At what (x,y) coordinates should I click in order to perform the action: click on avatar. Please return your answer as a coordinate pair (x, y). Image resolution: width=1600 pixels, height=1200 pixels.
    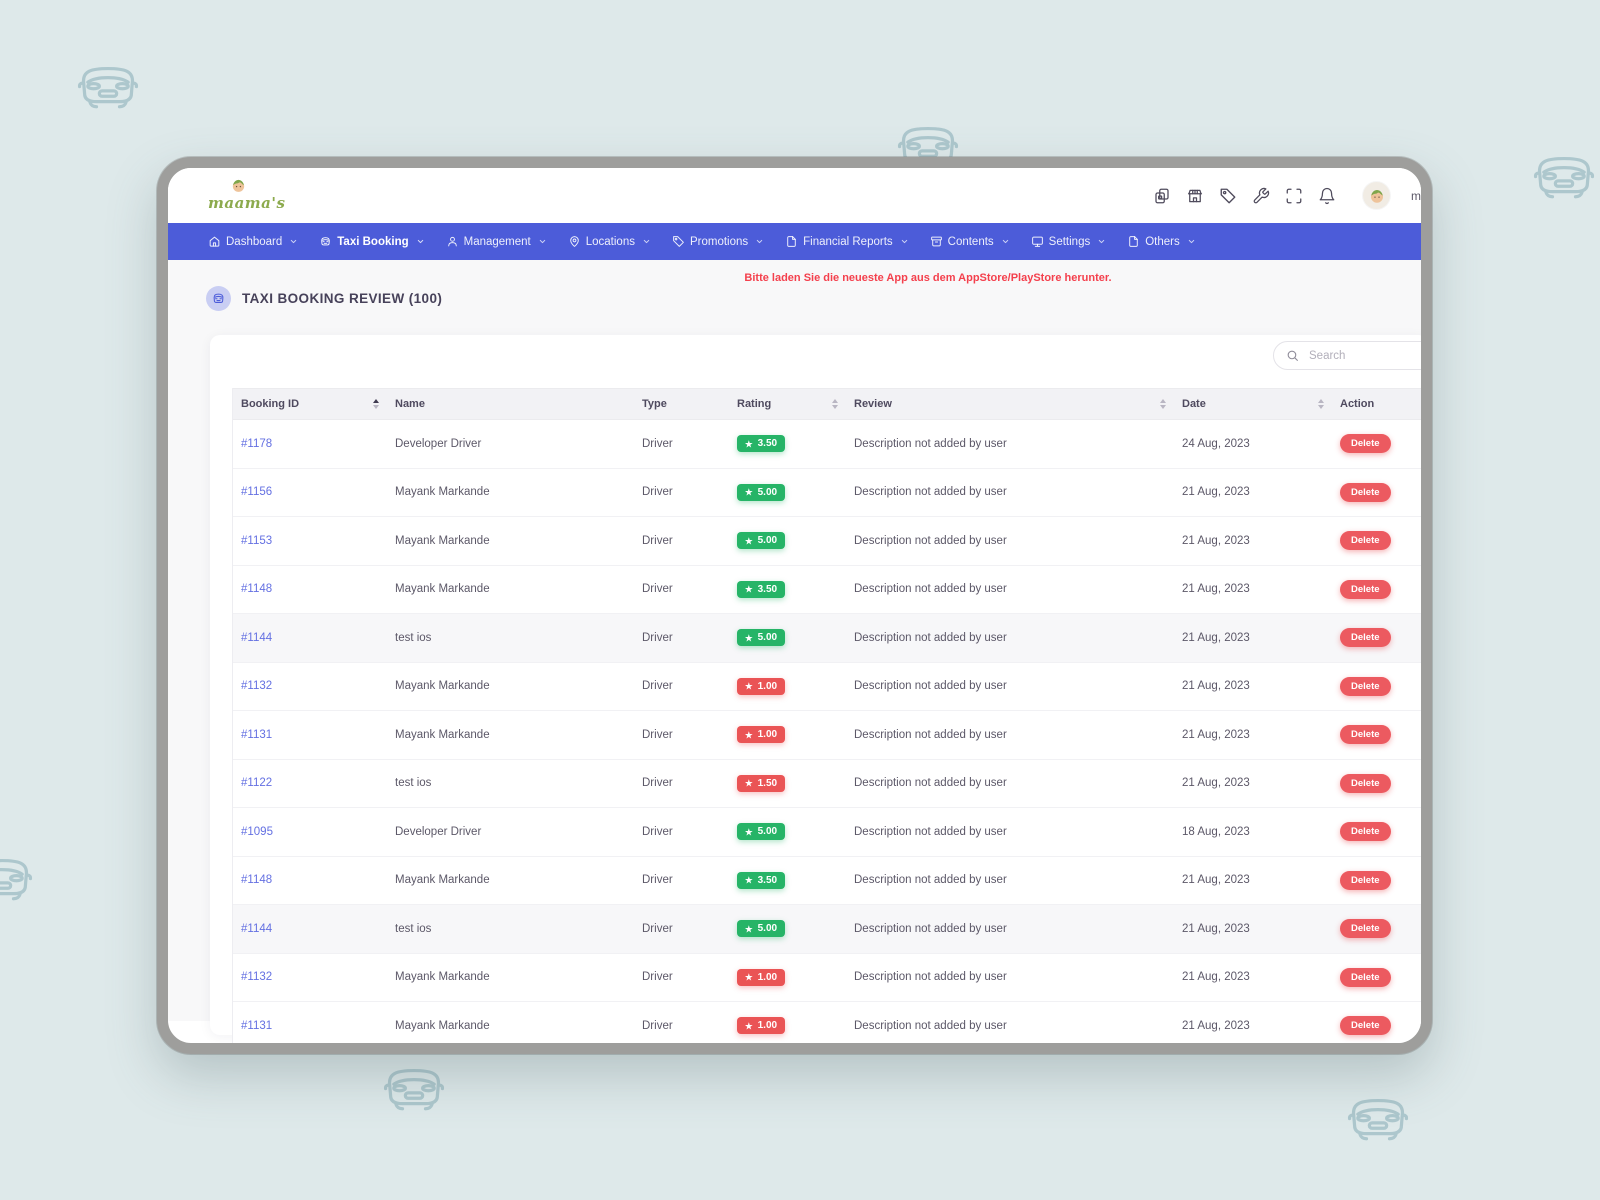
    Looking at the image, I should click on (1376, 195).